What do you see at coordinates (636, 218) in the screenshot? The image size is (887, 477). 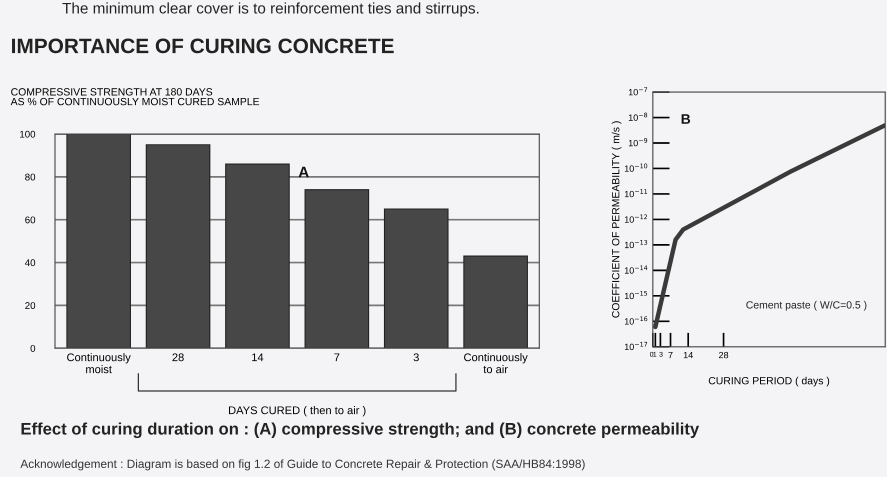 I see `y-tick-label: 10$^{−12}$` at bounding box center [636, 218].